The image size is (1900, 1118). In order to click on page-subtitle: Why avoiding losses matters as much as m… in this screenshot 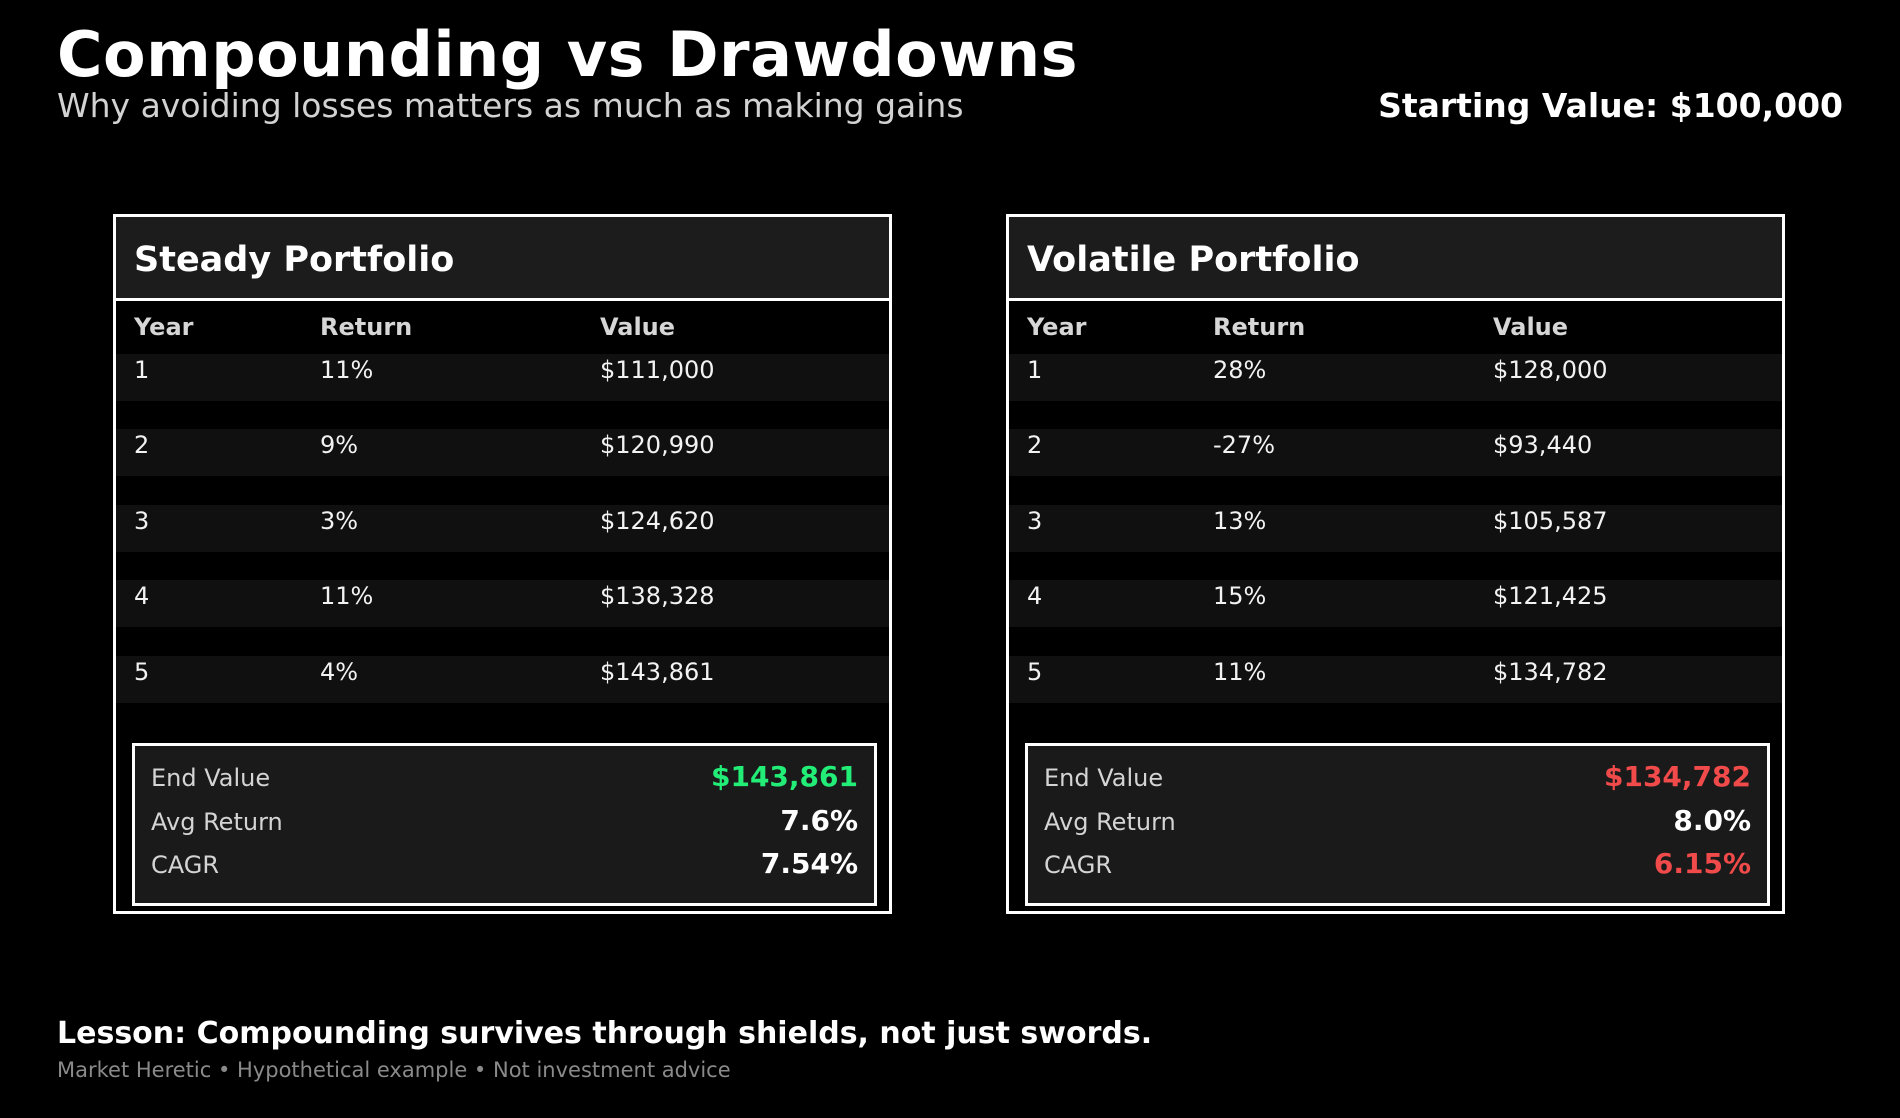, I will do `click(510, 105)`.